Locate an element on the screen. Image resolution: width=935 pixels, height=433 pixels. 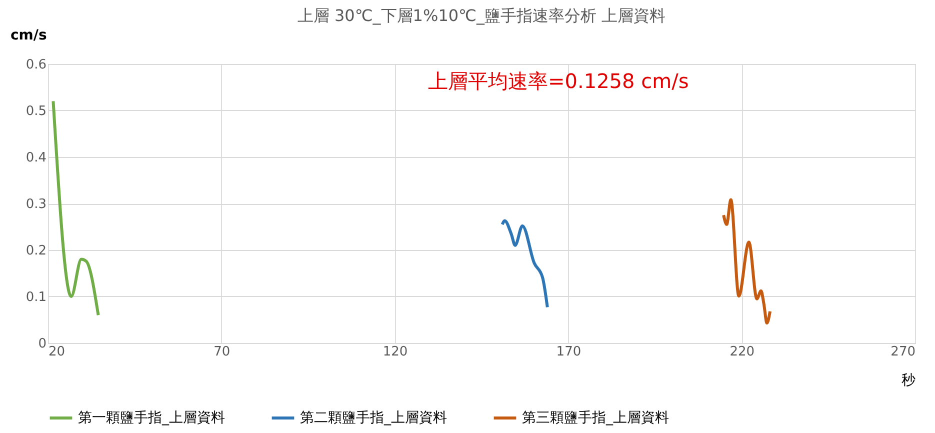
legend-label: 第一顆鹽手指_上層資料 is located at coordinates (151, 418).